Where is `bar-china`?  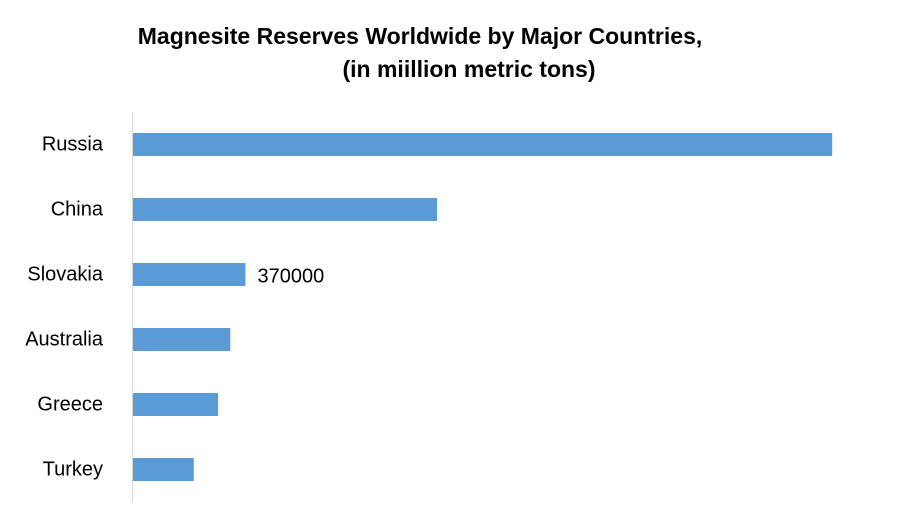 bar-china is located at coordinates (285, 209).